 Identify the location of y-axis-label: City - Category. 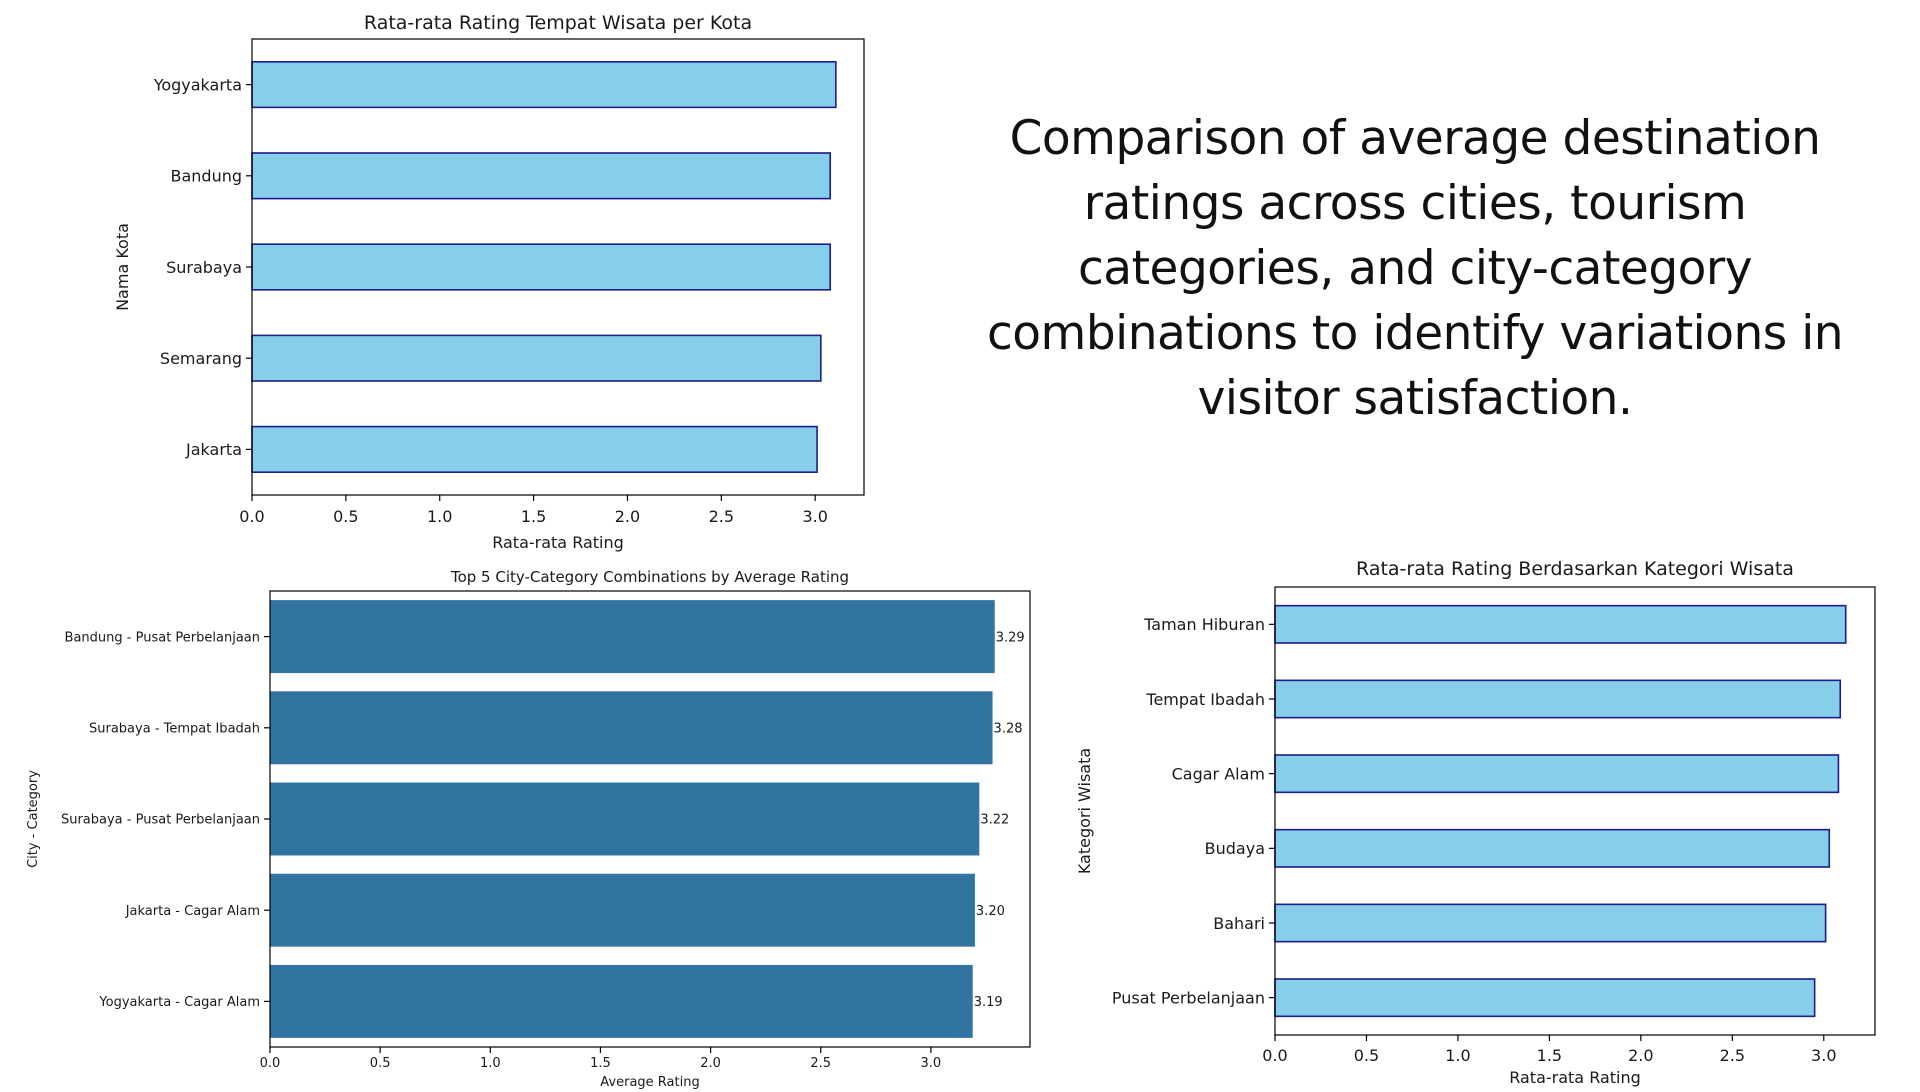
(33, 819).